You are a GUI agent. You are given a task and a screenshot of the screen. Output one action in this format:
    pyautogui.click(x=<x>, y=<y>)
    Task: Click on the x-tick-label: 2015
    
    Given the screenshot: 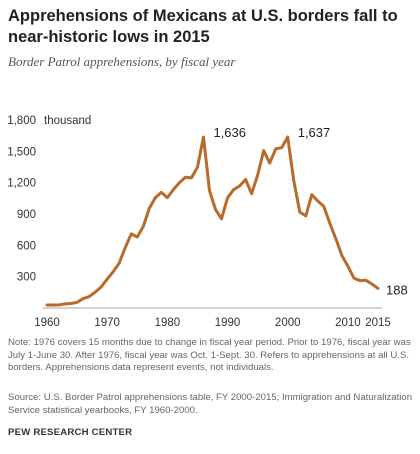 What is the action you would take?
    pyautogui.click(x=378, y=323)
    